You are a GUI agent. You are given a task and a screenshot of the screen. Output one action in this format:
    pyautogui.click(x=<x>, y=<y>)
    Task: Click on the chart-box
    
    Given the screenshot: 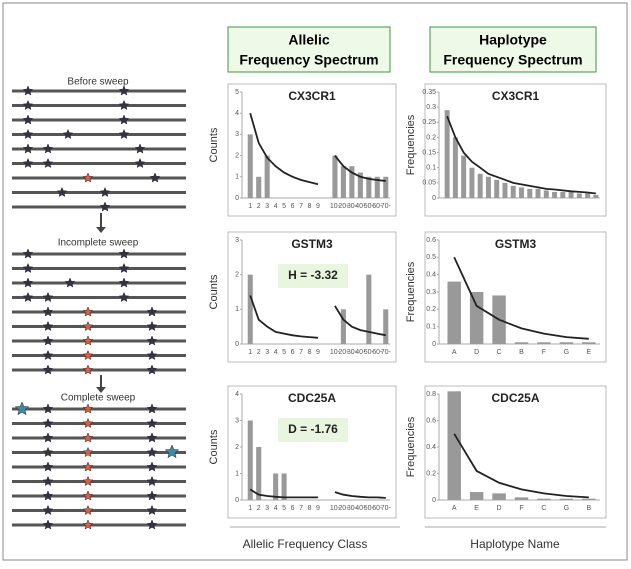 What is the action you would take?
    pyautogui.click(x=312, y=452)
    